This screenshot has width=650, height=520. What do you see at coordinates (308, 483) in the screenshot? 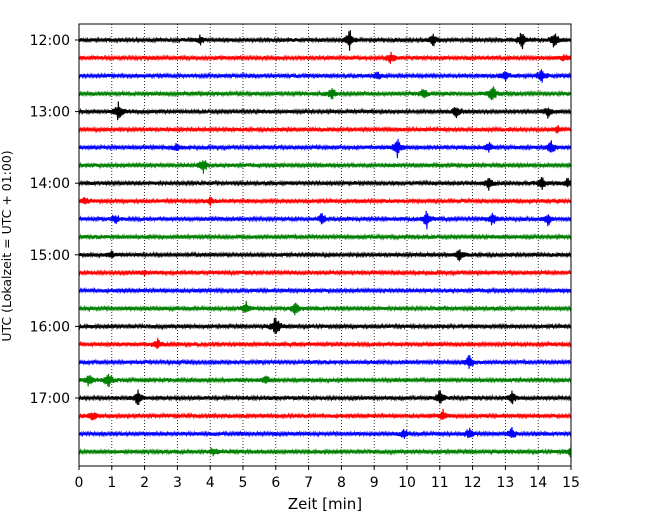
I see `x-tick-label: 7` at bounding box center [308, 483].